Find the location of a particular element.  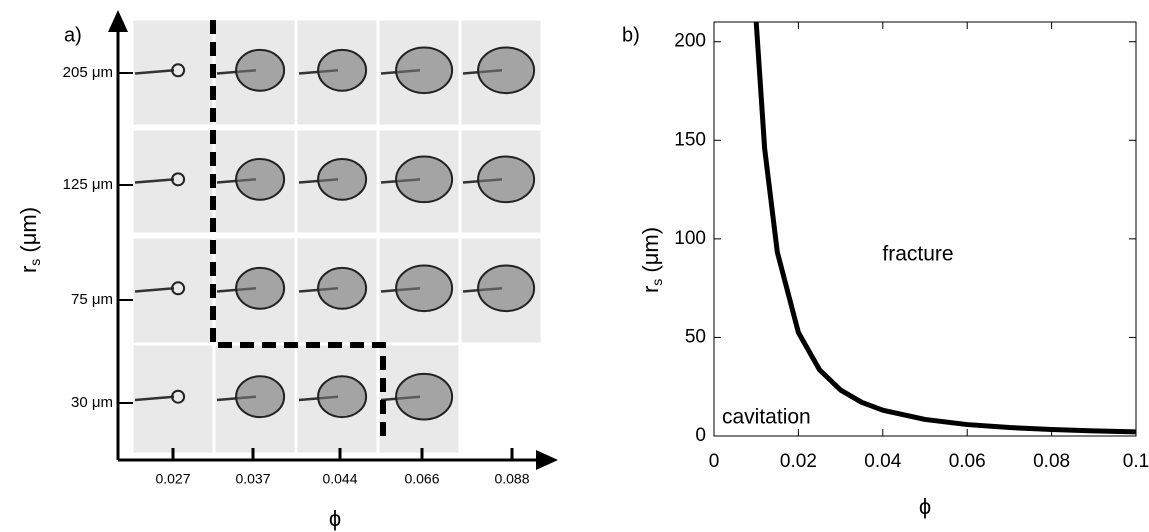

y-tick-label: 200 is located at coordinates (690, 41).